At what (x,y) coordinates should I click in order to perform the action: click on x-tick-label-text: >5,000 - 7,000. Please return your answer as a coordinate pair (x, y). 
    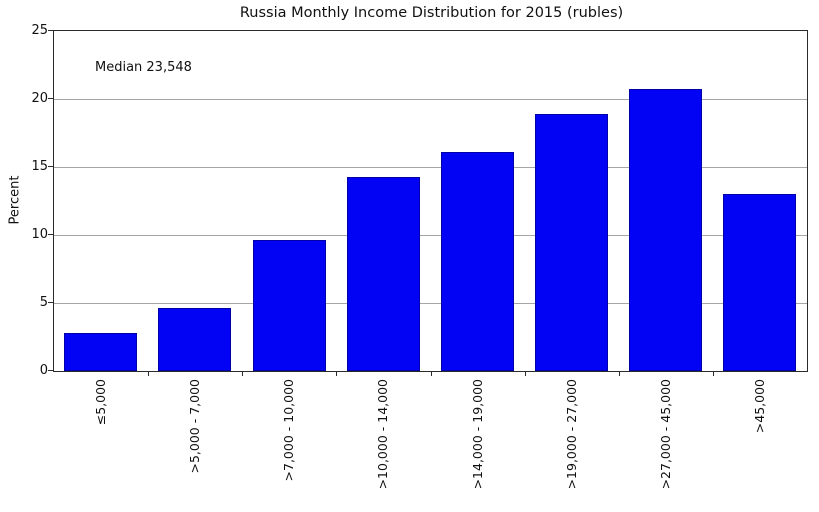
    Looking at the image, I should click on (194, 426).